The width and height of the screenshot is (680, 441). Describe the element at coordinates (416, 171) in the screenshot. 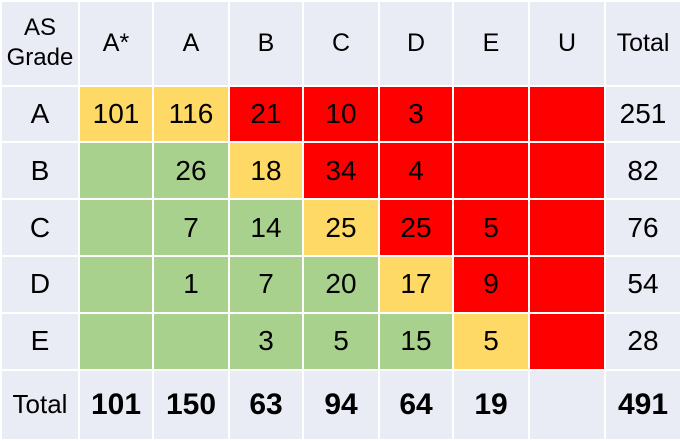

I see `count-cell: 4` at that location.